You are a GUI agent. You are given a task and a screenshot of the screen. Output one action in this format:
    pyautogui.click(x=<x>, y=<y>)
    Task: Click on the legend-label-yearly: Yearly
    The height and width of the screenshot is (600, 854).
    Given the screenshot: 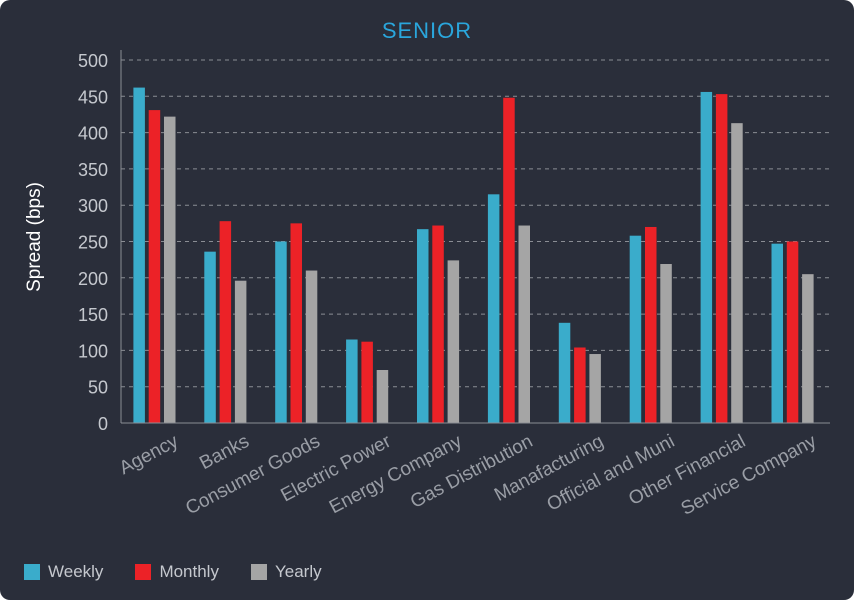 What is the action you would take?
    pyautogui.click(x=298, y=571)
    